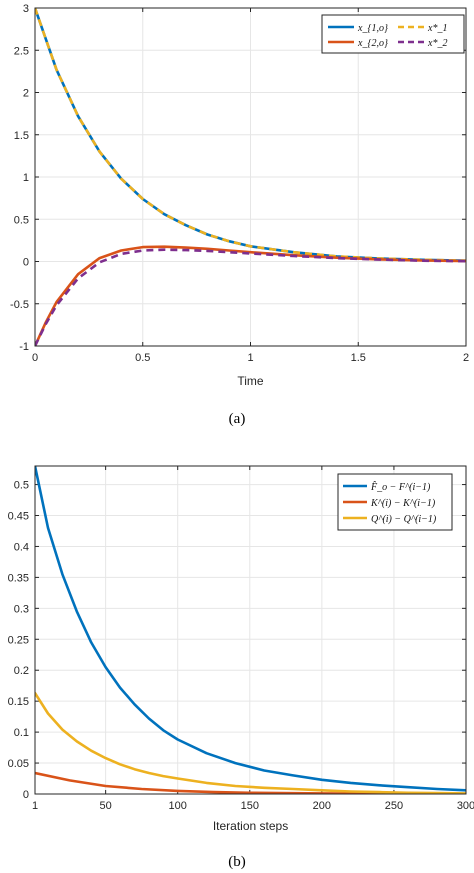  Describe the element at coordinates (403, 503) in the screenshot. I see `legend-label-1: K^(i) − K^(i−1)` at that location.